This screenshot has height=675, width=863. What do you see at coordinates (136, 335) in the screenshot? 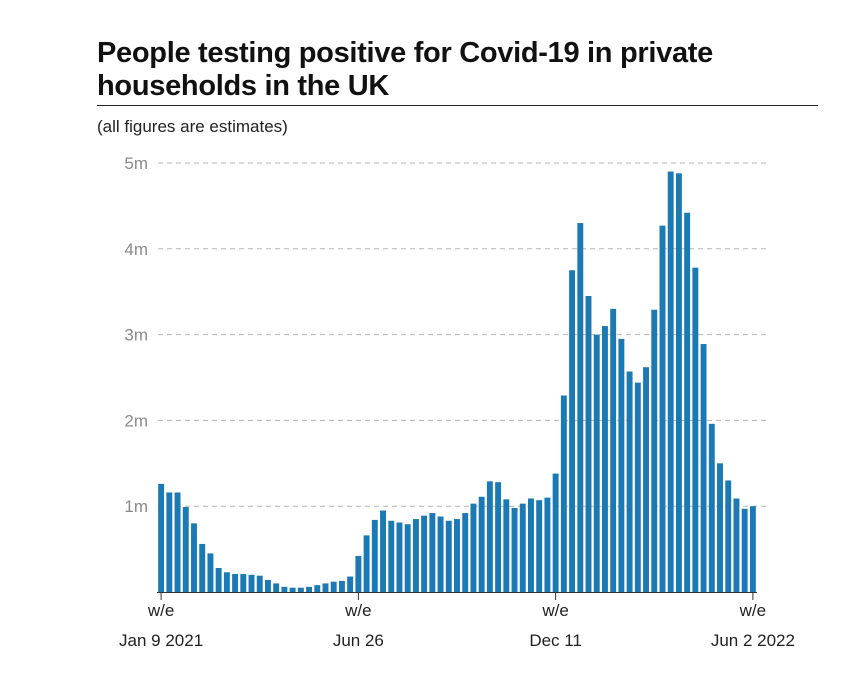
I see `y-tick-label: 3m` at bounding box center [136, 335].